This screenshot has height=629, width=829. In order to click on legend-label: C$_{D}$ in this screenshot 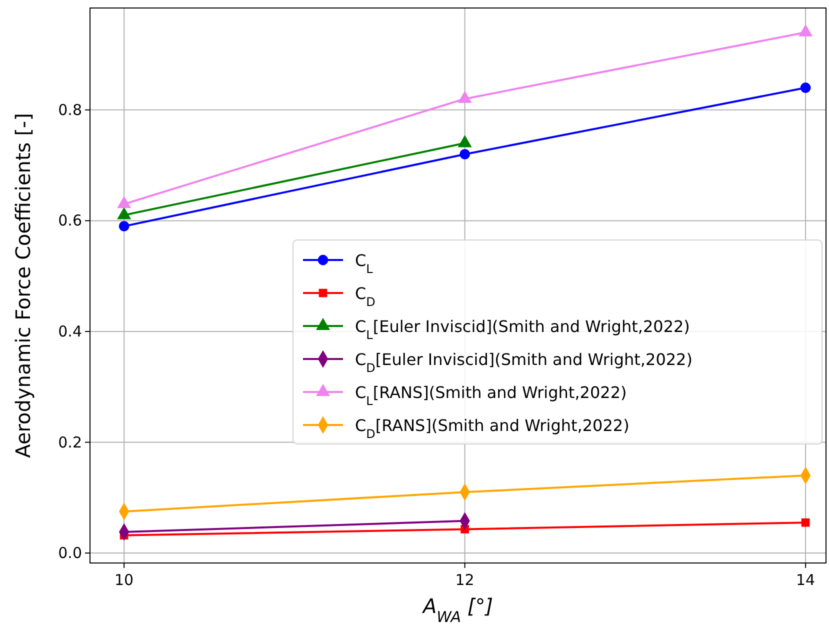, I will do `click(365, 296)`.